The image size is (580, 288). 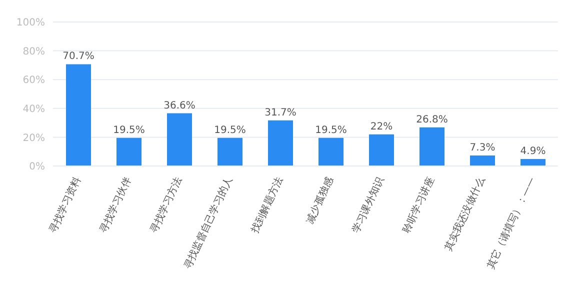 I want to click on x-tick-label: 聆听学习讲座, so click(x=418, y=205).